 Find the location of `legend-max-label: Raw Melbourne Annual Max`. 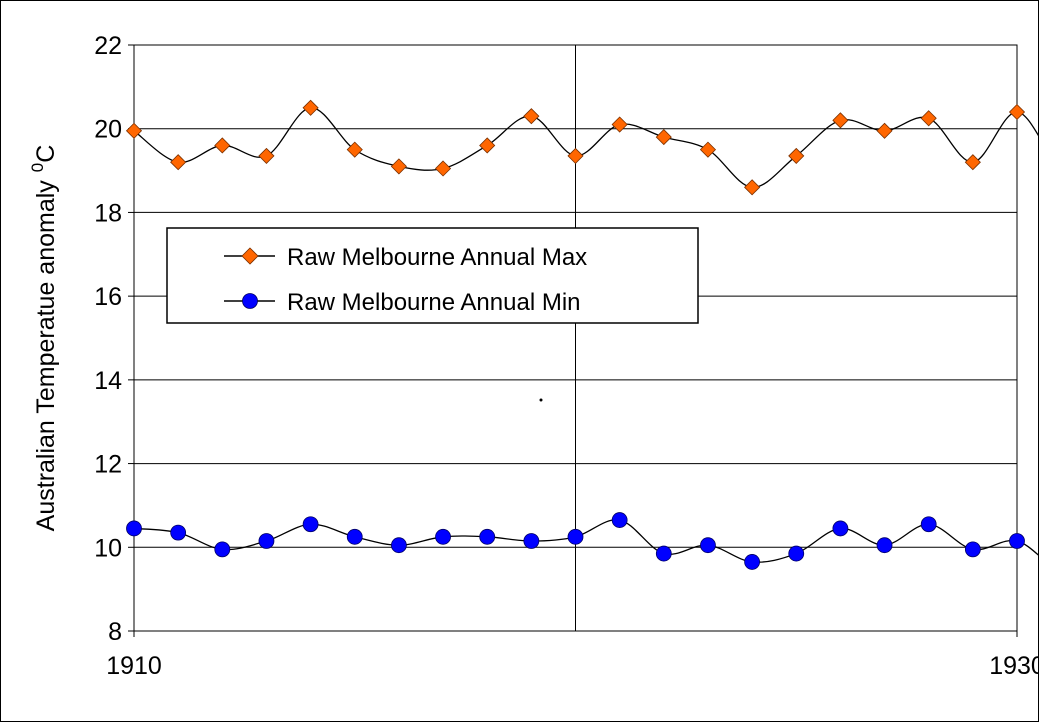

legend-max-label: Raw Melbourne Annual Max is located at coordinates (437, 257).